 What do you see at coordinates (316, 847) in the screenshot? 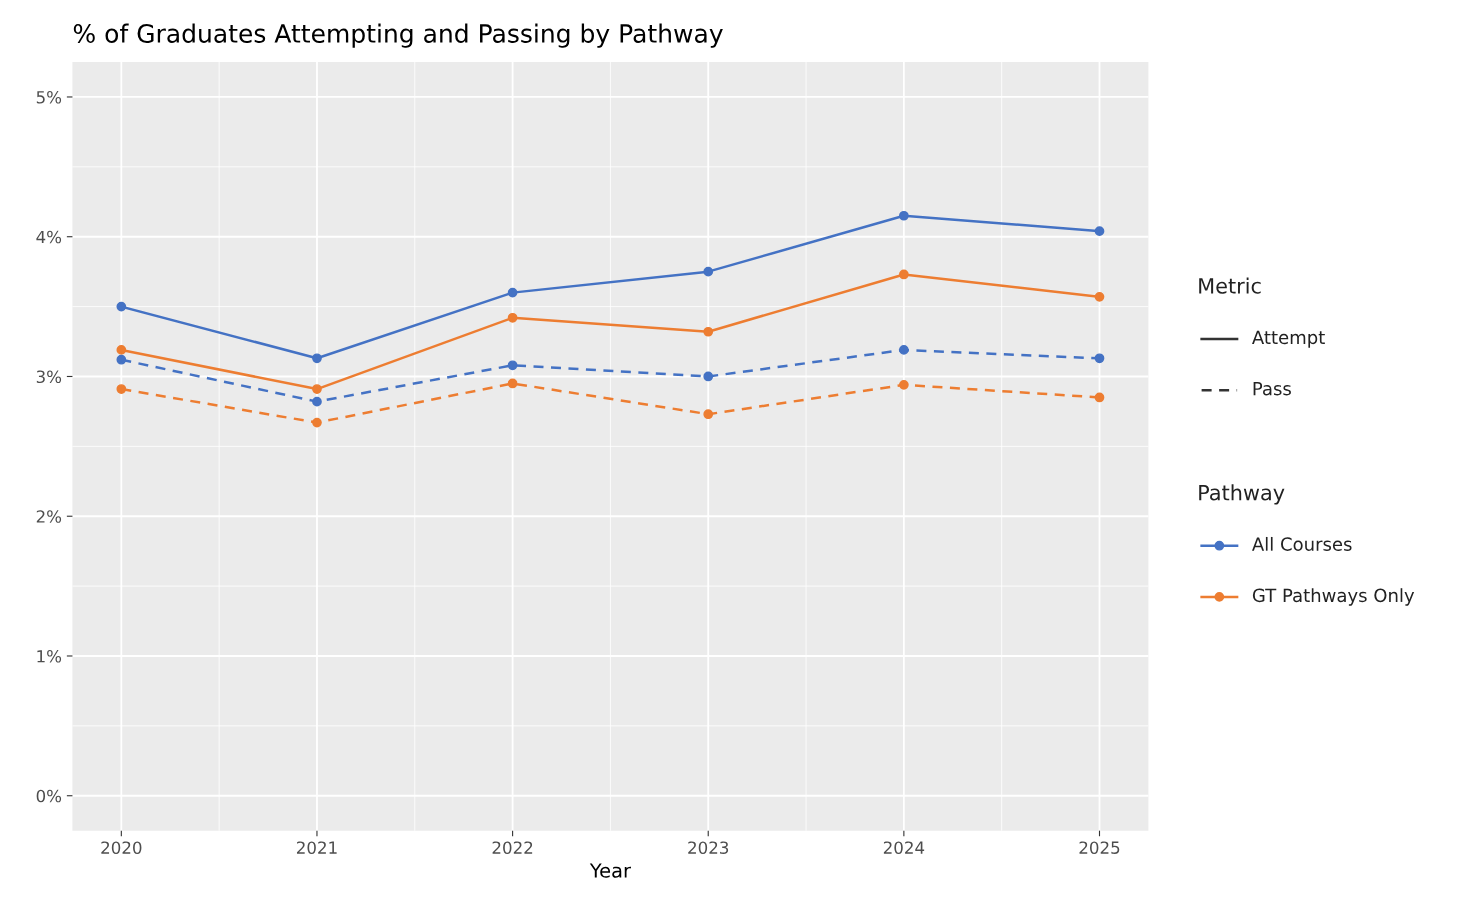
I see `x-tick-label: 2021` at bounding box center [316, 847].